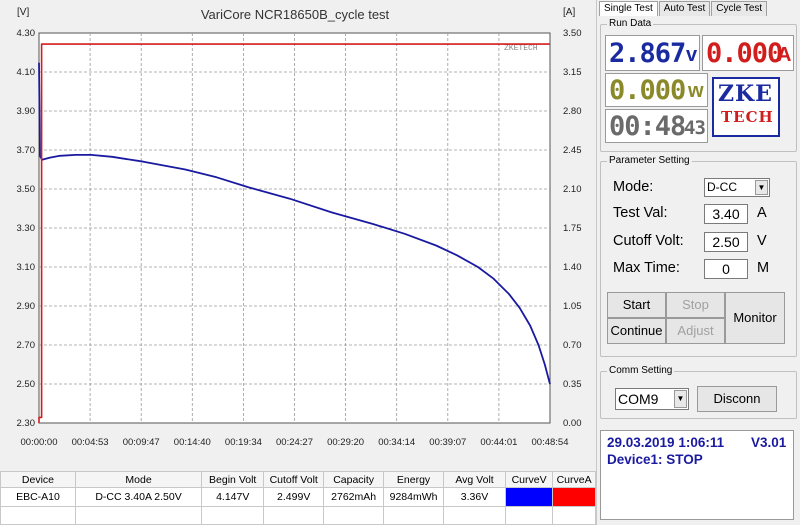 The height and width of the screenshot is (525, 800). Describe the element at coordinates (39, 442) in the screenshot. I see `x-tick-label: 00:00:00` at that location.